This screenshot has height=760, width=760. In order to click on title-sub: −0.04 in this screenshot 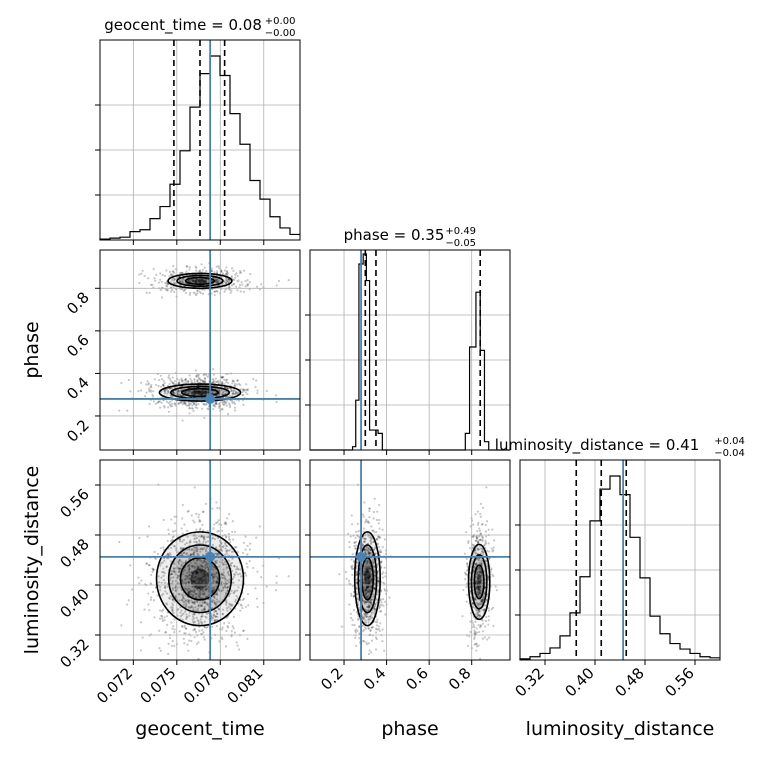, I will do `click(729, 453)`.